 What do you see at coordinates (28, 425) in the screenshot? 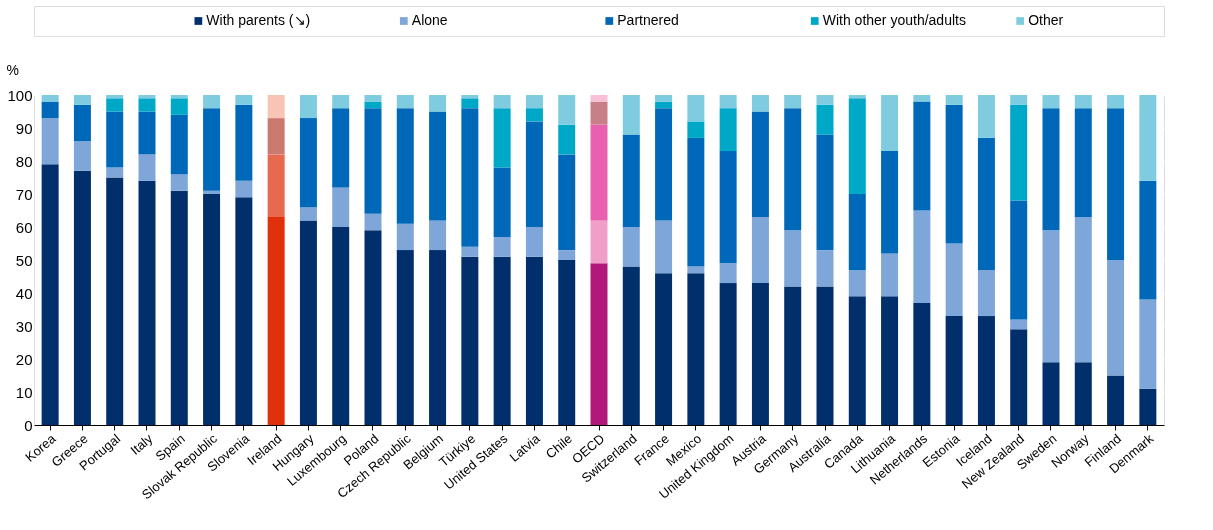
I see `y-tick-label: 0` at bounding box center [28, 425].